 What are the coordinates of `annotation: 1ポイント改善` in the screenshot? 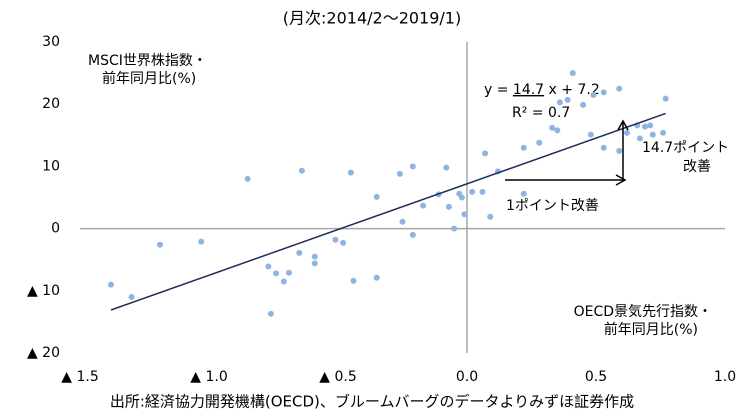 It's located at (552, 206).